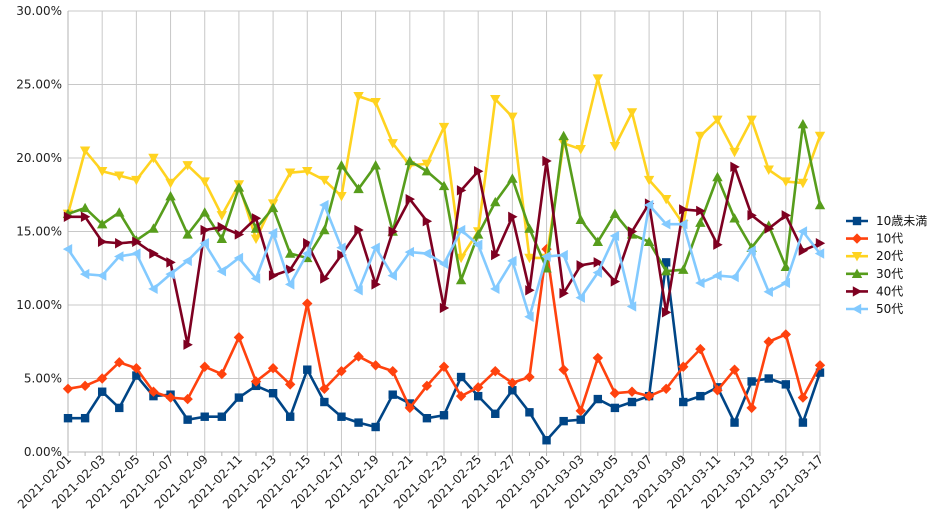 The width and height of the screenshot is (943, 530). Describe the element at coordinates (886, 265) in the screenshot. I see `legend: 10歳未満 10代 20代 30代 40代 50代` at that location.